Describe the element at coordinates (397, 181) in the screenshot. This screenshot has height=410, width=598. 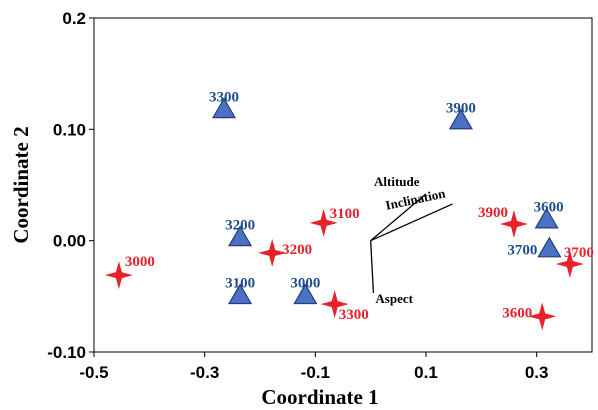
I see `vector-label: Altitude` at that location.